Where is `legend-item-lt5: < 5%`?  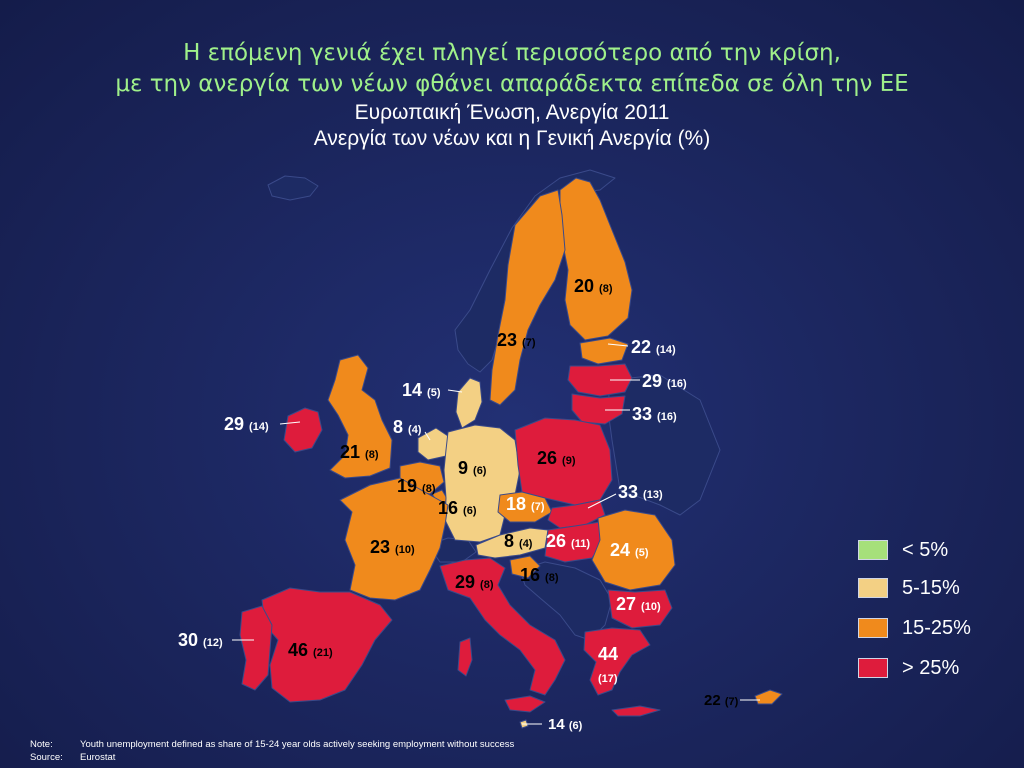
legend-item-lt5: < 5% is located at coordinates (938, 550).